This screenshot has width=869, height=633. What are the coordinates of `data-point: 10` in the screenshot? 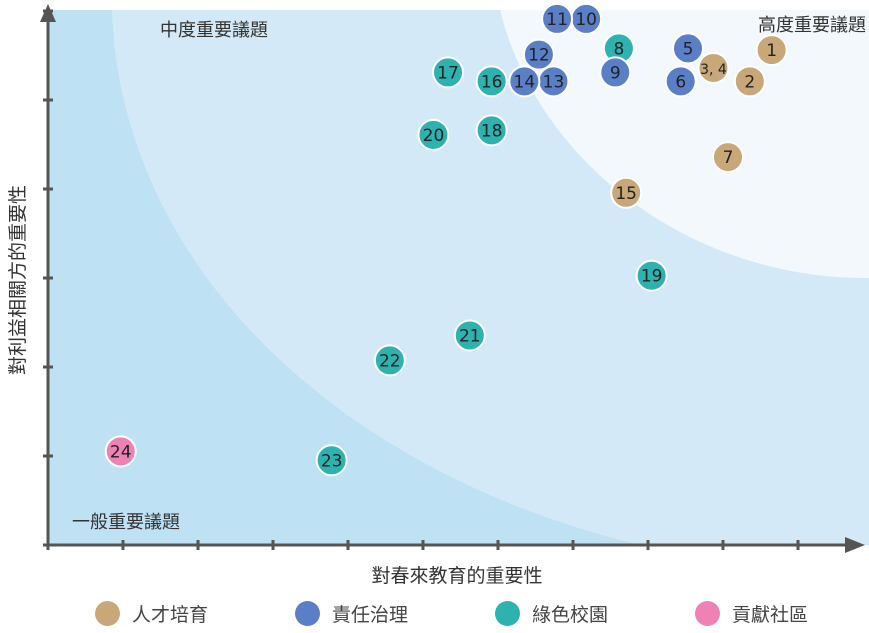 It's located at (586, 18).